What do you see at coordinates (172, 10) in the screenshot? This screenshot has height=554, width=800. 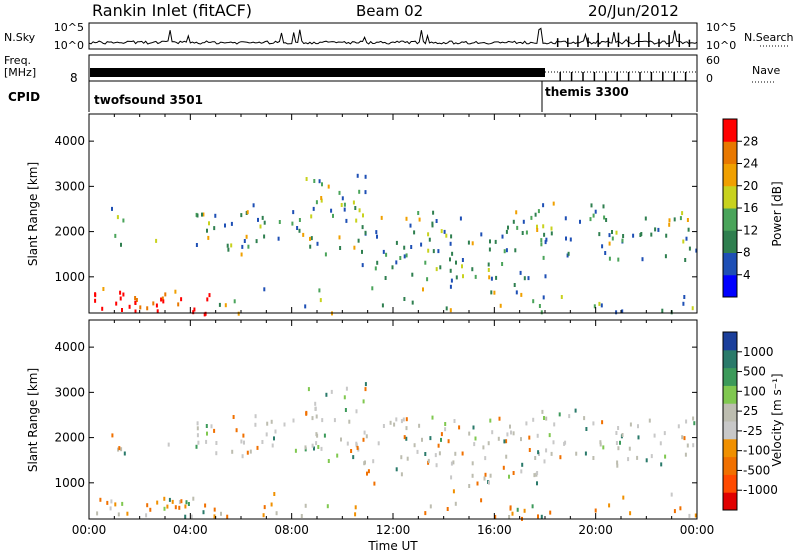 I see `station-title: Rankin Inlet (fitACF)` at bounding box center [172, 10].